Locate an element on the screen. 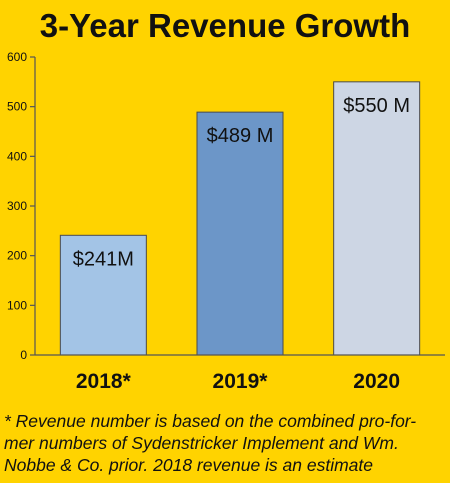 Image resolution: width=450 pixels, height=483 pixels. x-tick-label: 2018* is located at coordinates (104, 381).